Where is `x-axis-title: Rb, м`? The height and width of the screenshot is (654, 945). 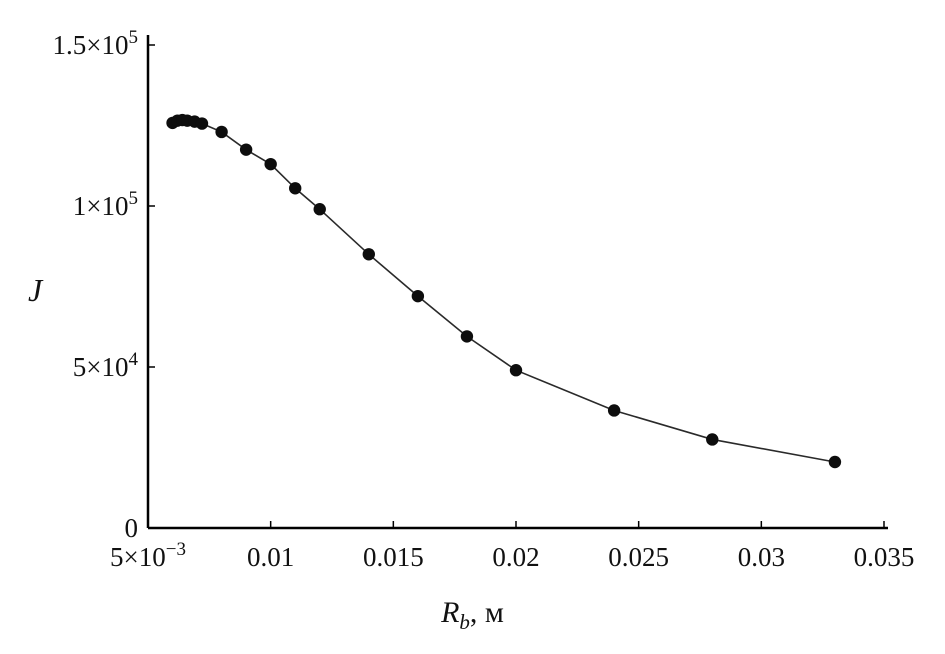
x-axis-title: Rb, м is located at coordinates (472, 615).